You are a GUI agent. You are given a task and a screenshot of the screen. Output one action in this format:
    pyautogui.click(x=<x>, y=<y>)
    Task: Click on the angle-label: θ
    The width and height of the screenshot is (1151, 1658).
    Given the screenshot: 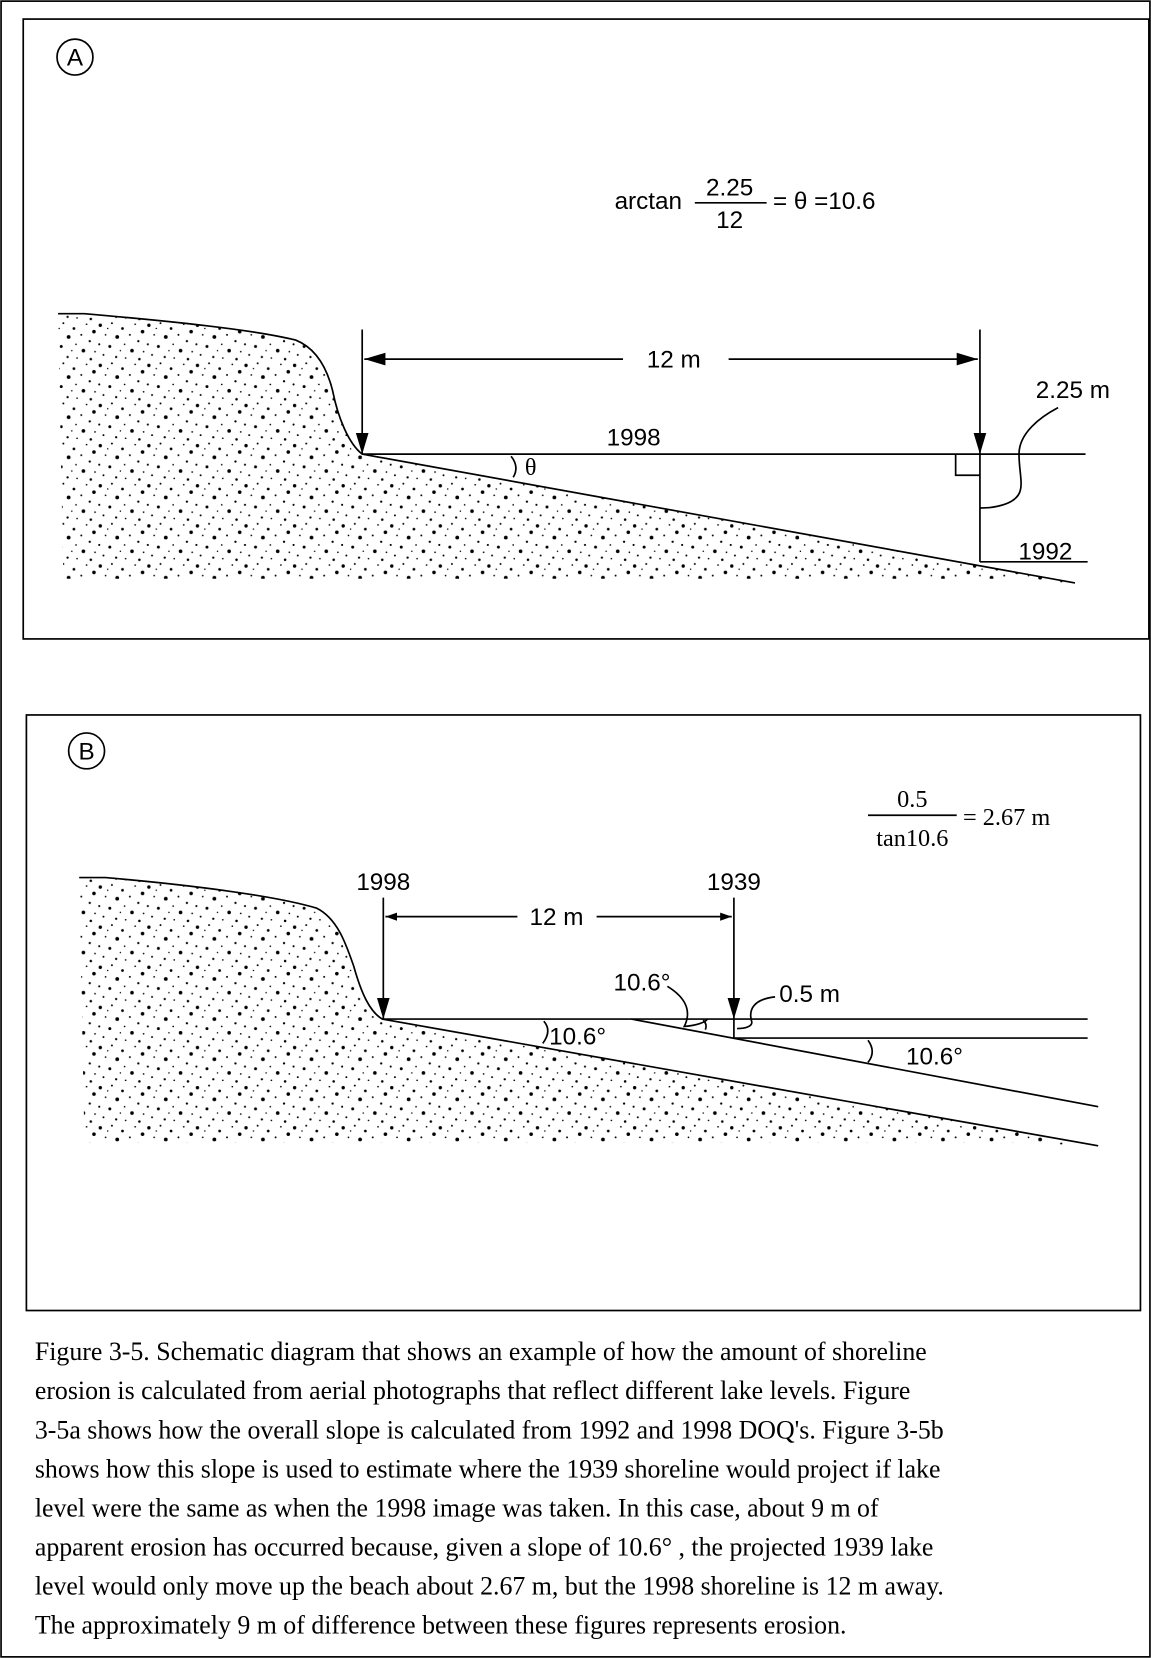 What is the action you would take?
    pyautogui.click(x=531, y=467)
    